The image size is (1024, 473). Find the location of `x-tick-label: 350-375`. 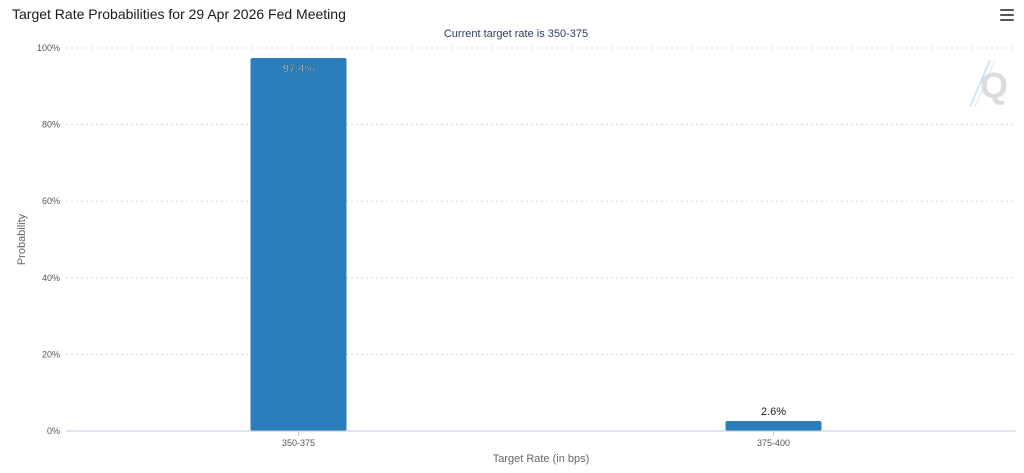

x-tick-label: 350-375 is located at coordinates (298, 443).